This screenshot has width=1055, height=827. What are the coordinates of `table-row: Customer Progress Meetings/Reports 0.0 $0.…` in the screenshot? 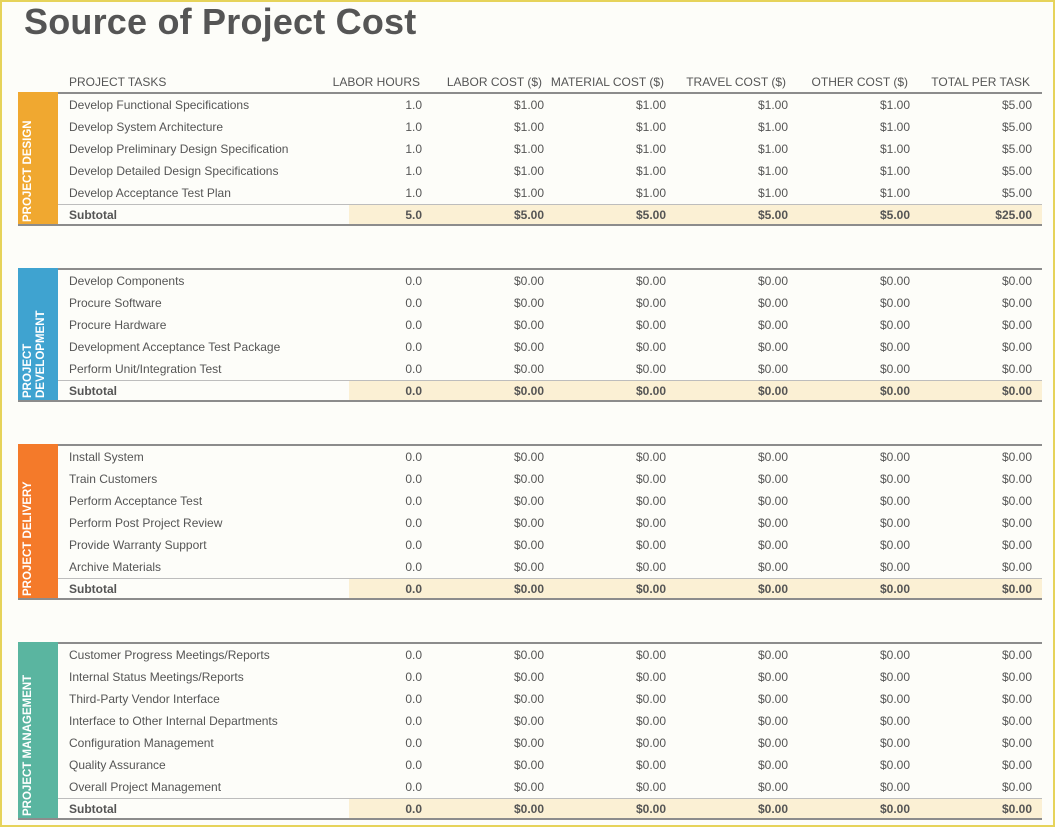 It's located at (550, 655).